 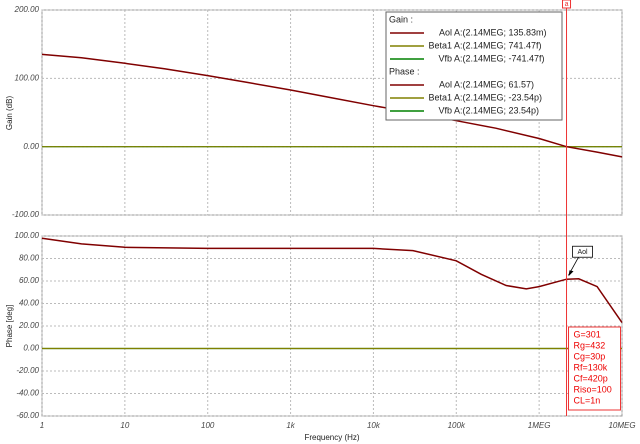 I want to click on x-tick-label: 100, so click(x=208, y=425).